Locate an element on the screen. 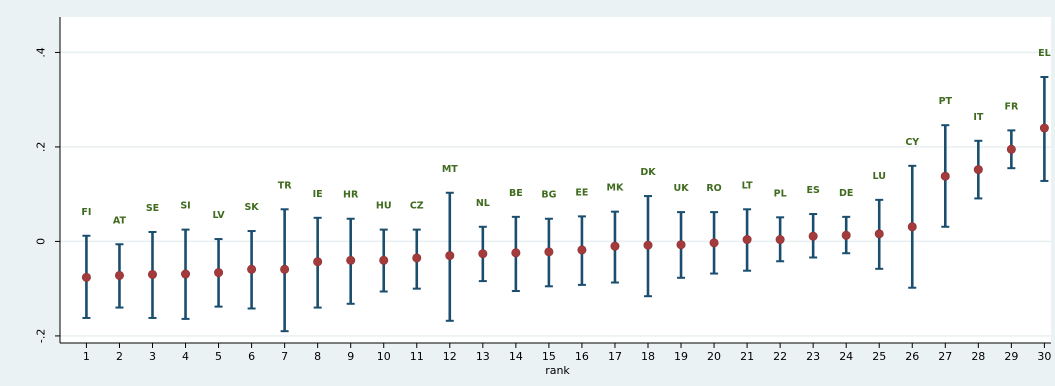  x-tick-label: 25 is located at coordinates (879, 356).